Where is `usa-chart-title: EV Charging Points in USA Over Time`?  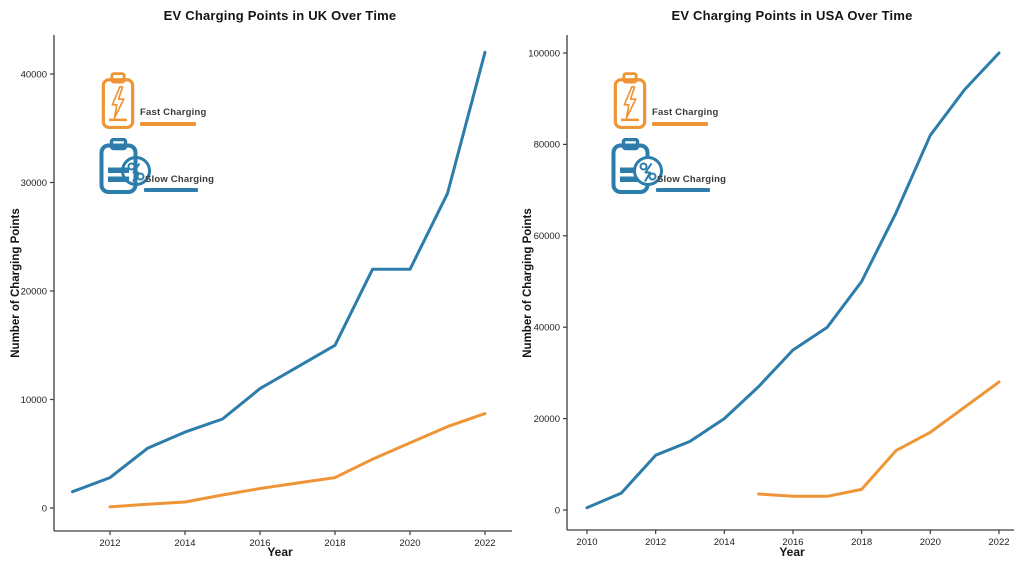
usa-chart-title: EV Charging Points in USA Over Time is located at coordinates (792, 15).